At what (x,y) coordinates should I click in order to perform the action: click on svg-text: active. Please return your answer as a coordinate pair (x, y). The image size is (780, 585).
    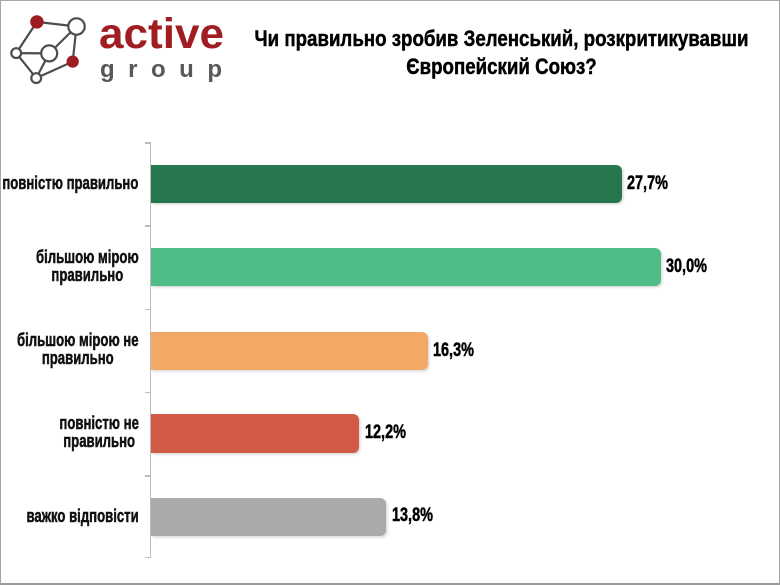
    Looking at the image, I should click on (161, 34).